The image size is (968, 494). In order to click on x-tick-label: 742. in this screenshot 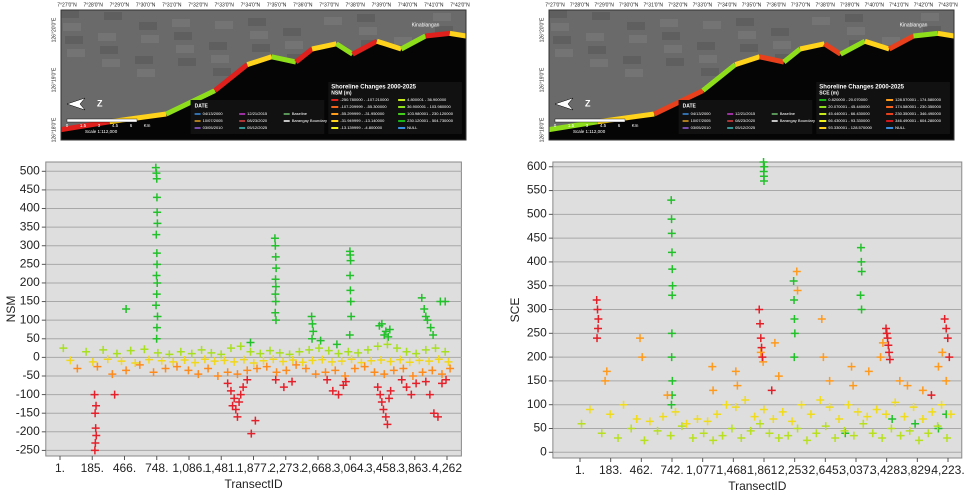, I will do `click(671, 470)`.